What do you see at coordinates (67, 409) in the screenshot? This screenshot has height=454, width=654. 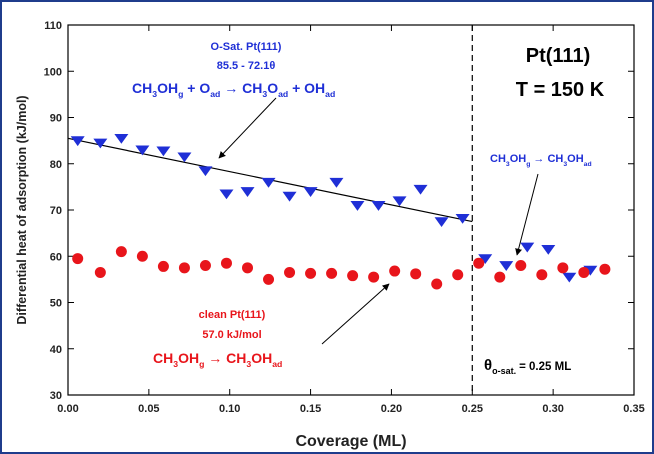 I see `x-tick-label: 0.00` at bounding box center [67, 409].